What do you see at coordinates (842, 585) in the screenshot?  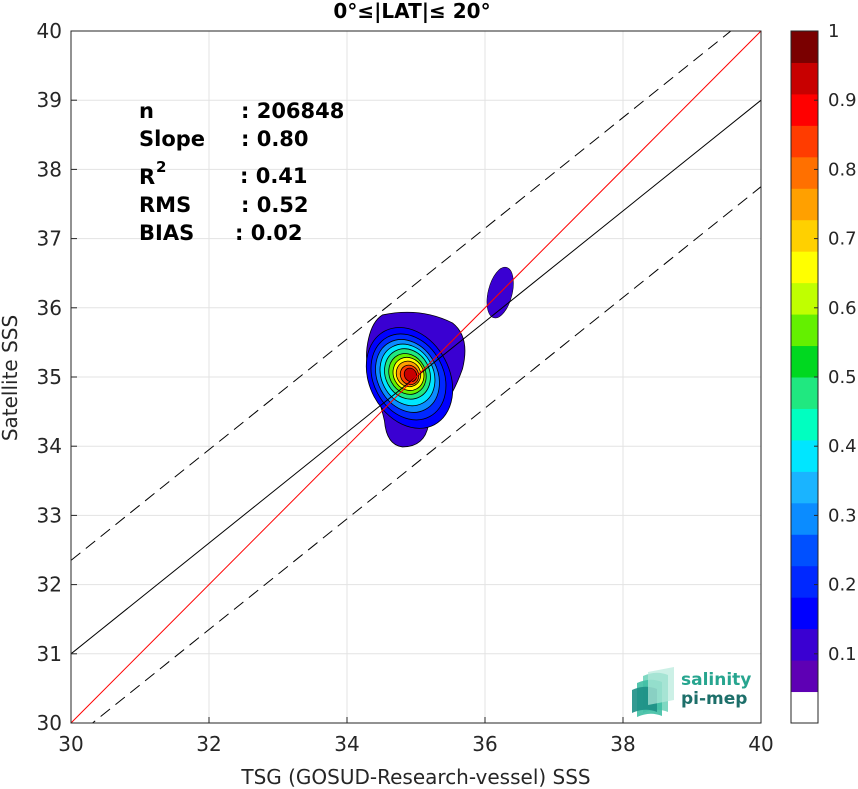 I see `colorbar-tick-label: 0.2` at bounding box center [842, 585].